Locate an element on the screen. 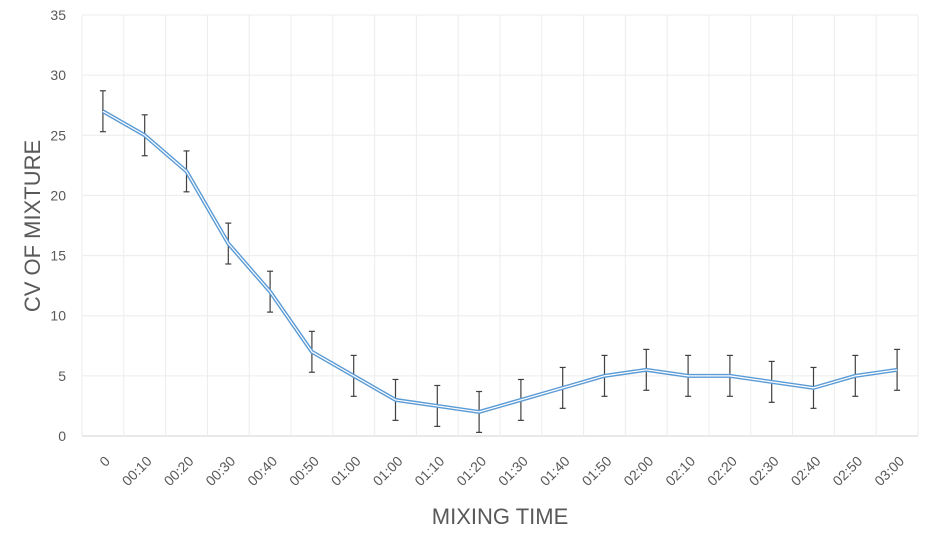 The height and width of the screenshot is (548, 933). x-tick-label: 01:40 is located at coordinates (555, 471).